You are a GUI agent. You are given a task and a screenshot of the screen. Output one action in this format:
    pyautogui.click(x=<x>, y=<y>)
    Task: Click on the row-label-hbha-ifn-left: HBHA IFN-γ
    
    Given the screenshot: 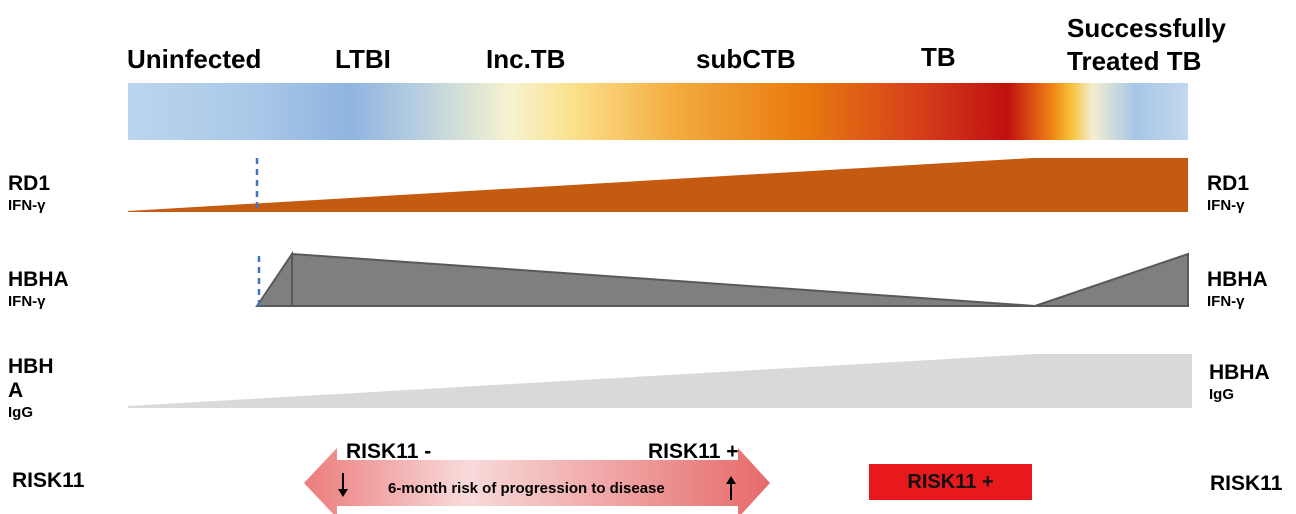 What is the action you would take?
    pyautogui.click(x=38, y=290)
    